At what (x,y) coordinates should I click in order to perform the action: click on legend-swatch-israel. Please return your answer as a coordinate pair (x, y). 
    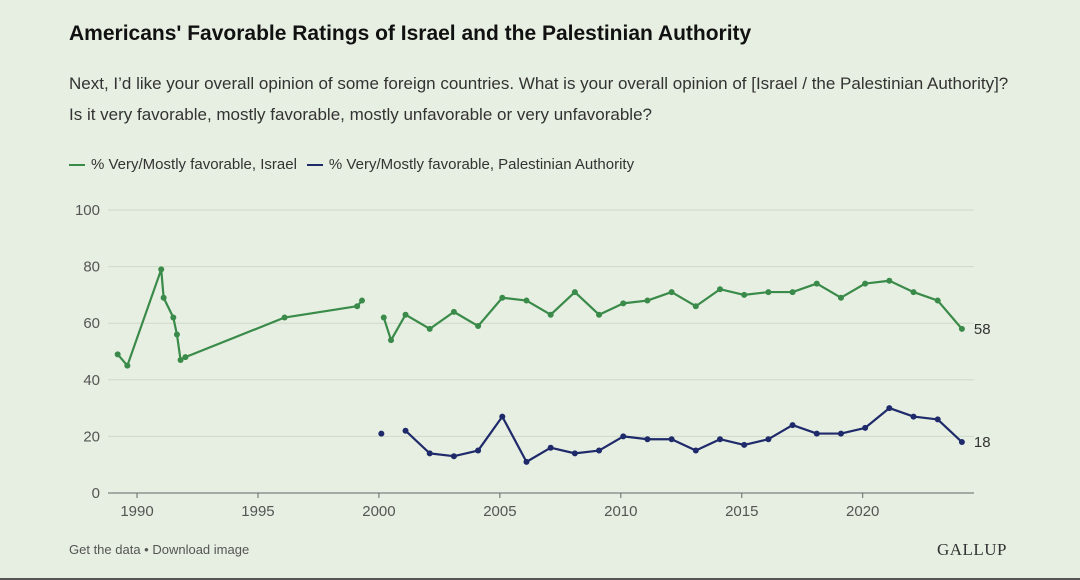
    Looking at the image, I should click on (77, 164).